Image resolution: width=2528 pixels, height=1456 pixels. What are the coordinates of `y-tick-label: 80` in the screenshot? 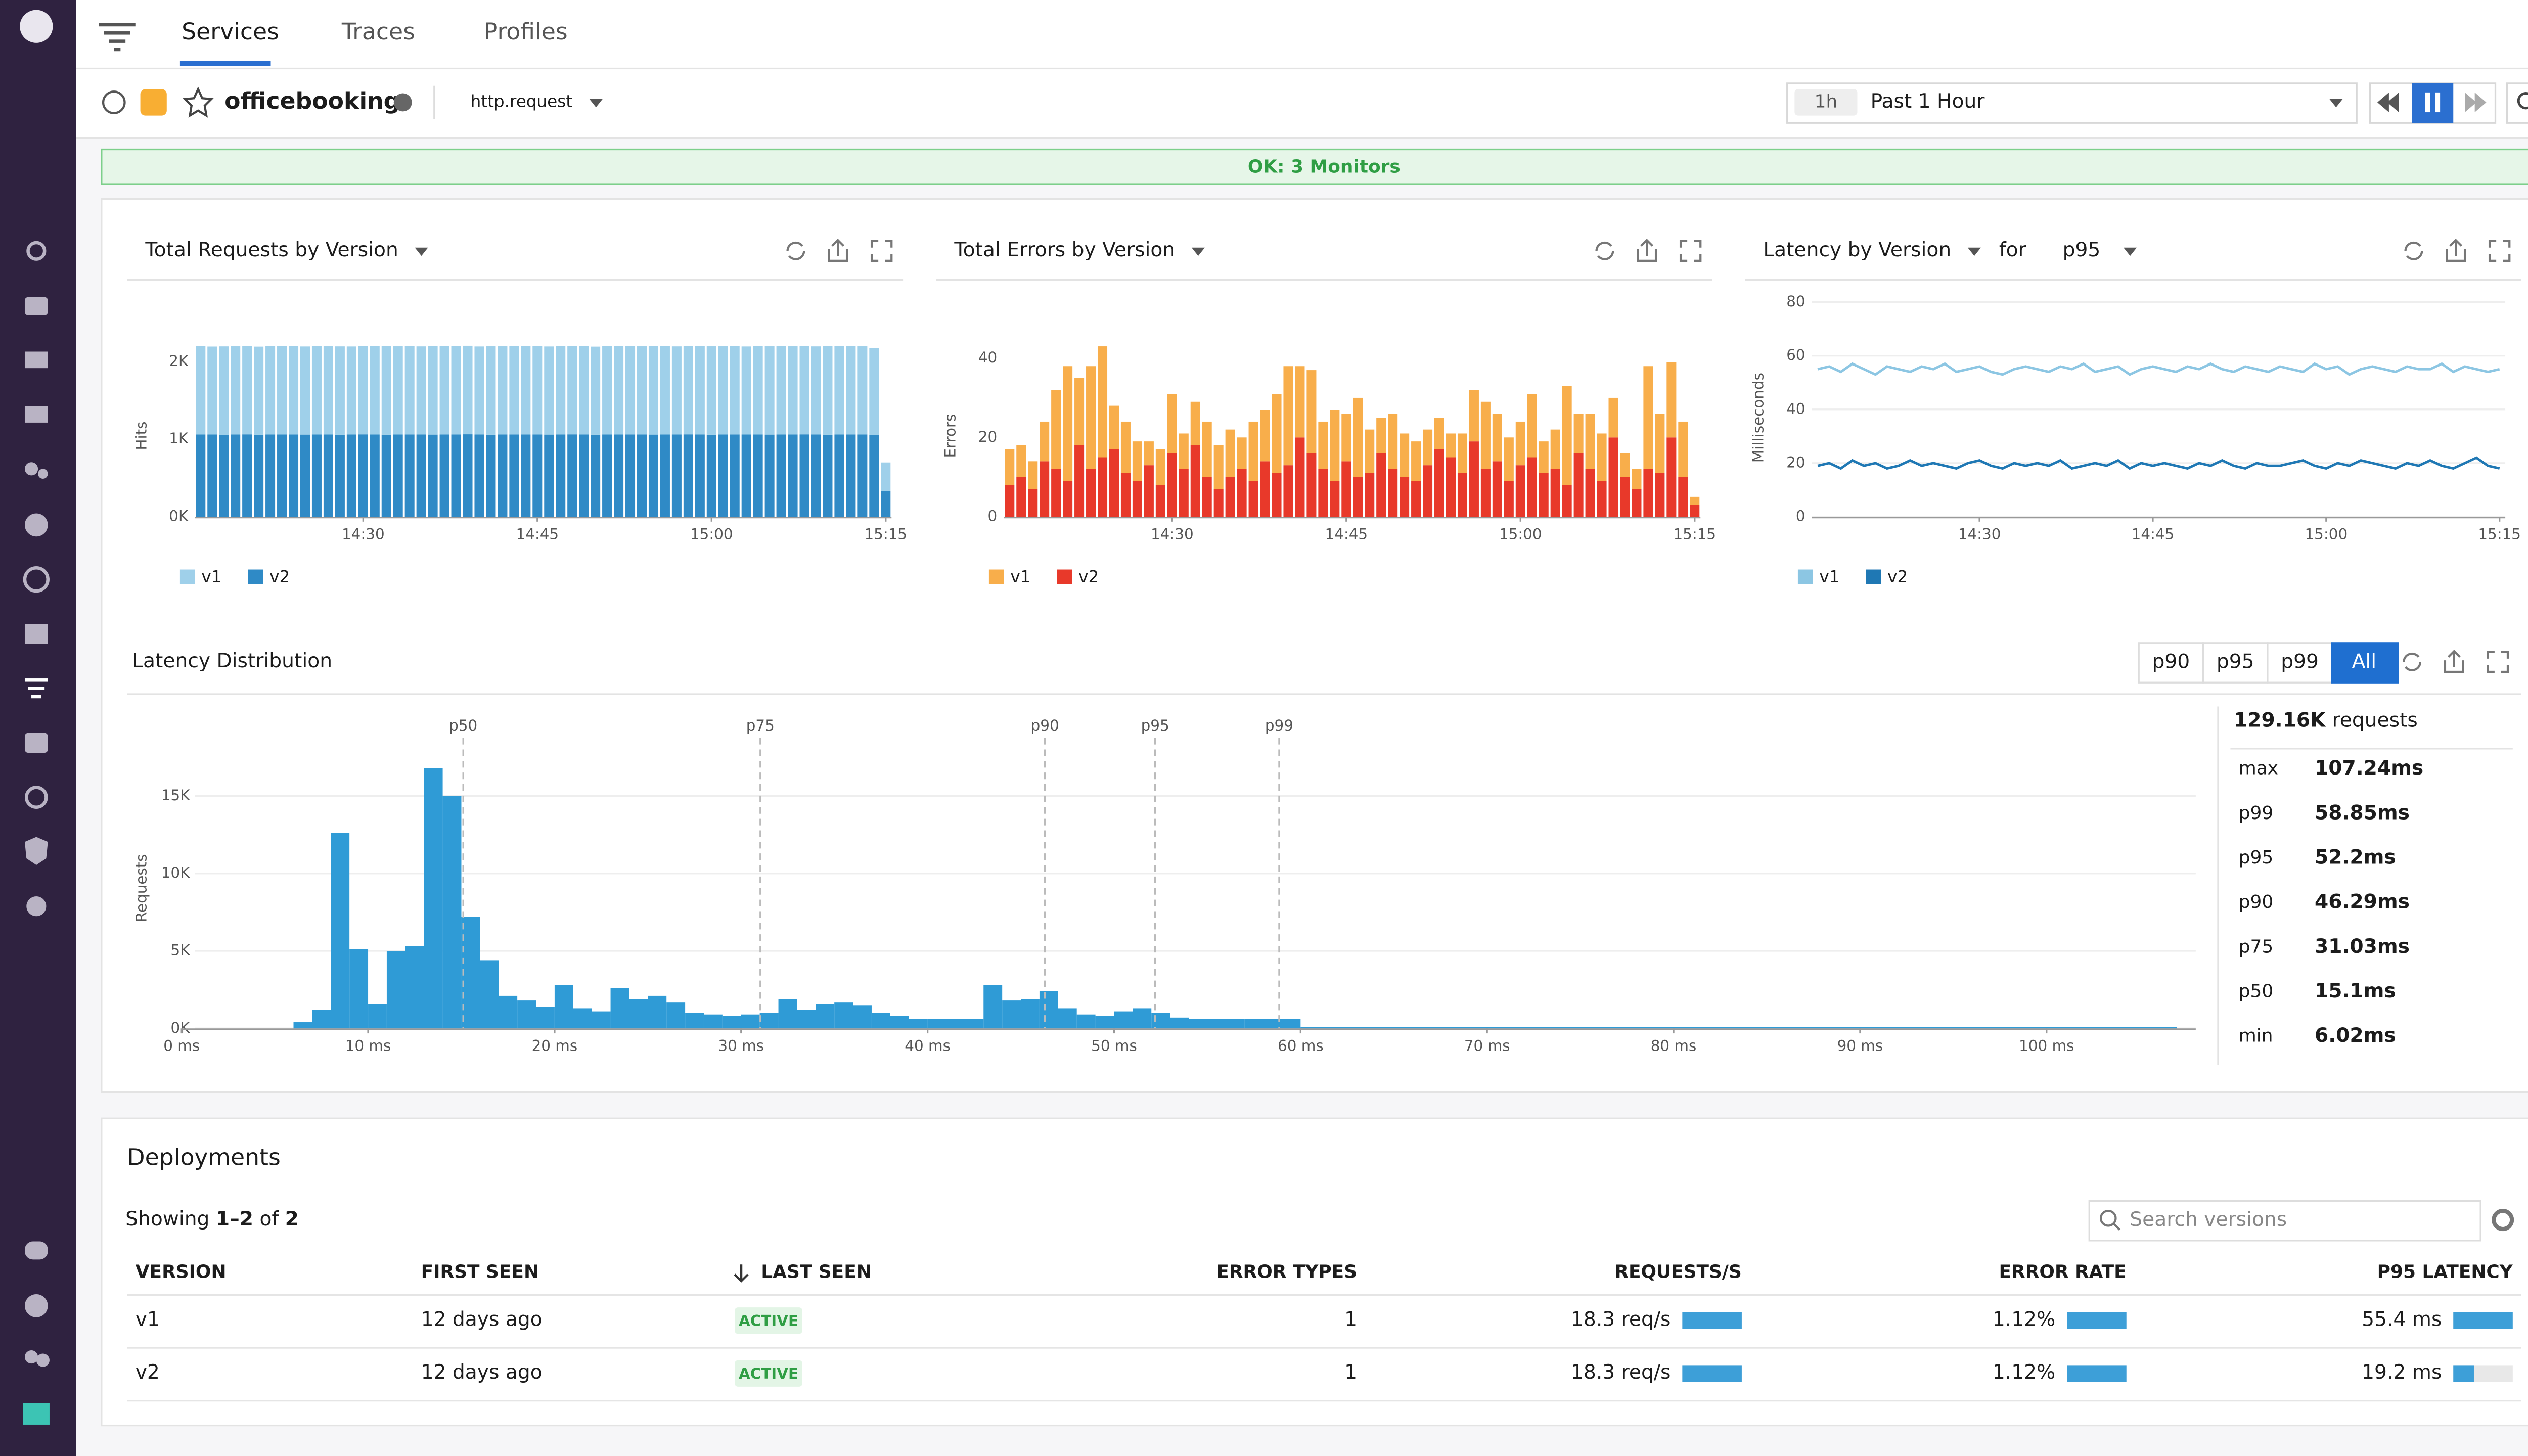 It's located at (1796, 301).